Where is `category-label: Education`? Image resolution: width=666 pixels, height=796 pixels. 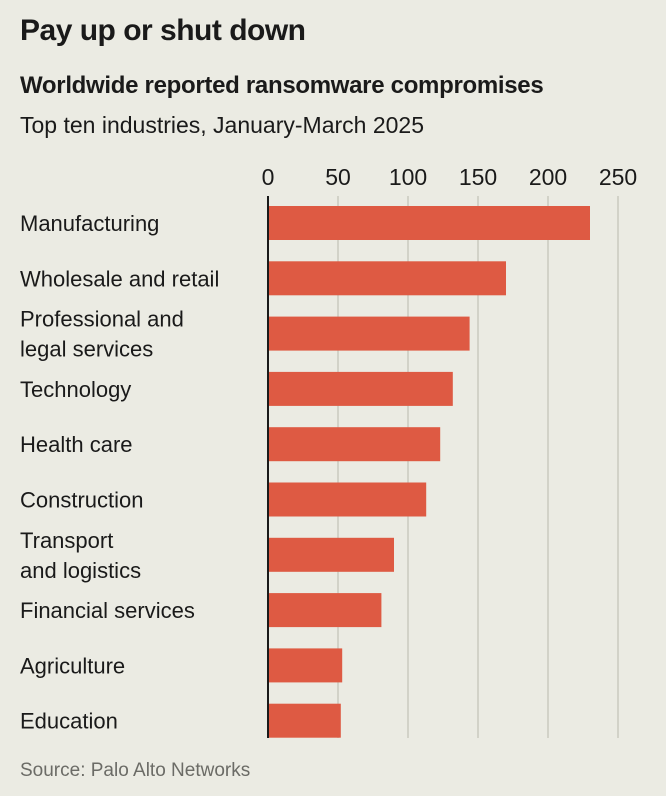 category-label: Education is located at coordinates (69, 721).